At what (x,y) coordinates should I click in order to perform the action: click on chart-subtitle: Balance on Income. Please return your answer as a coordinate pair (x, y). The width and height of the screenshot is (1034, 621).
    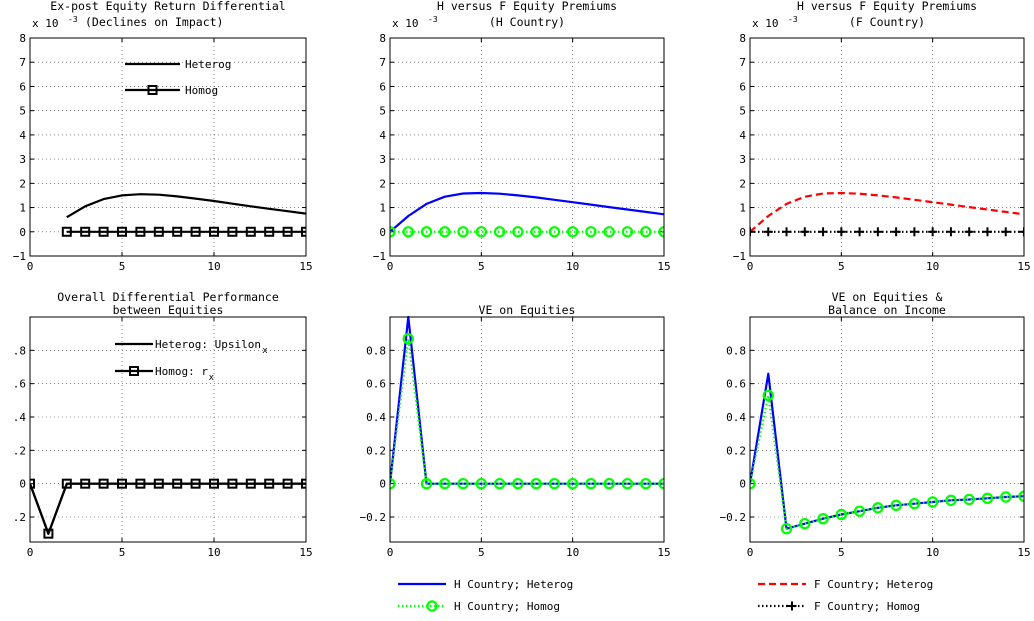
    Looking at the image, I should click on (887, 310).